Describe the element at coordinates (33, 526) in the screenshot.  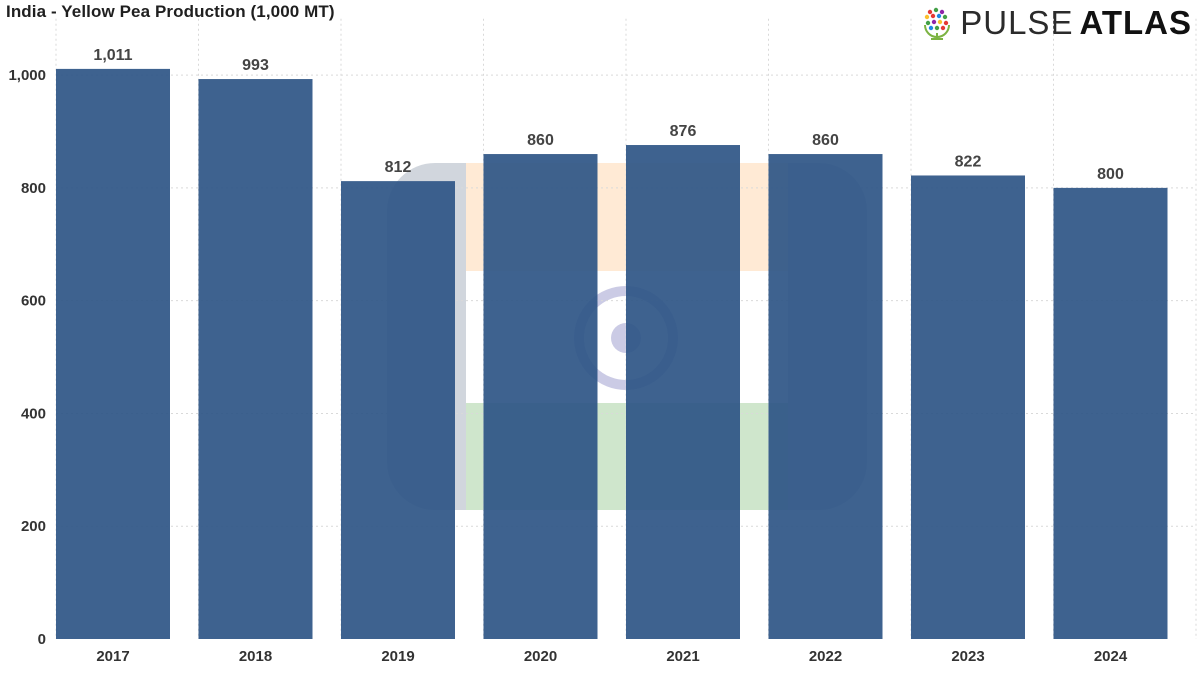
I see `y-tick-label: 200` at that location.